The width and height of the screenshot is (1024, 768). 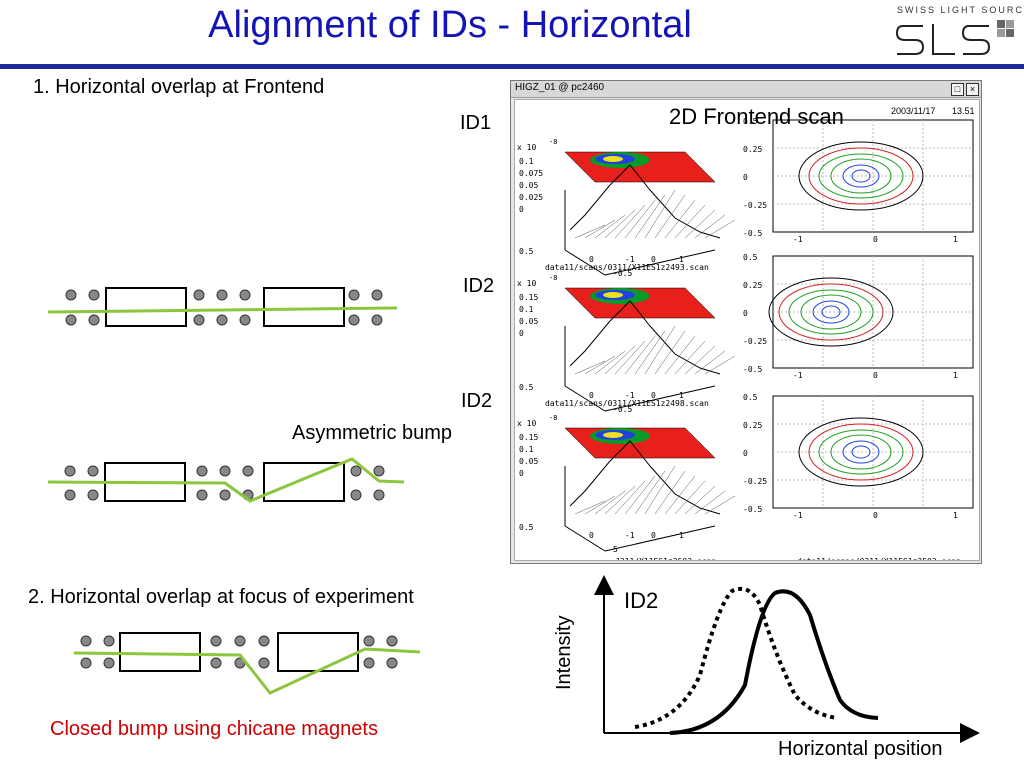 I want to click on closed-bump-caption: Closed bump using chicane magnets, so click(x=214, y=729).